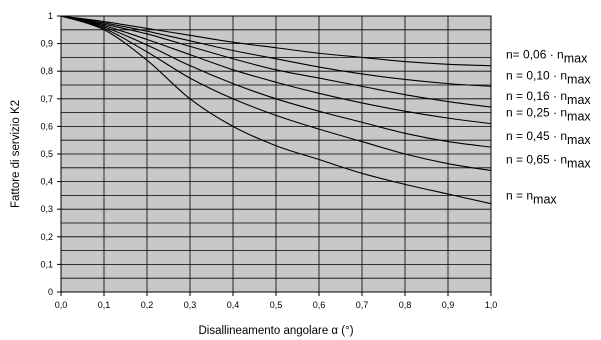 Image resolution: width=601 pixels, height=340 pixels. What do you see at coordinates (46, 71) in the screenshot?
I see `y-tick-label: 0,8` at bounding box center [46, 71].